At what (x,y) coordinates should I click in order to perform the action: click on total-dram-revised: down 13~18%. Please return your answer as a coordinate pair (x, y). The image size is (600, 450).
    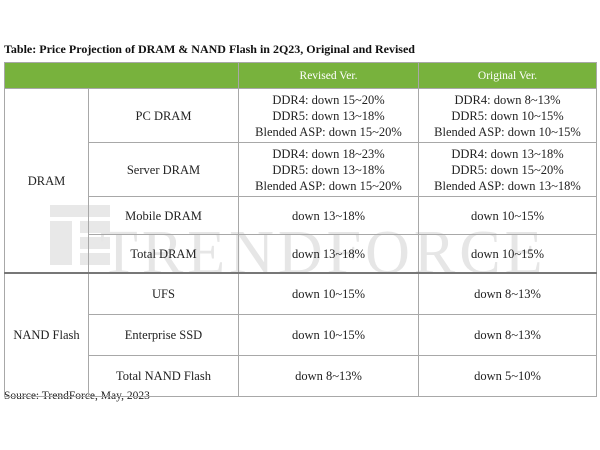
    Looking at the image, I should click on (328, 254).